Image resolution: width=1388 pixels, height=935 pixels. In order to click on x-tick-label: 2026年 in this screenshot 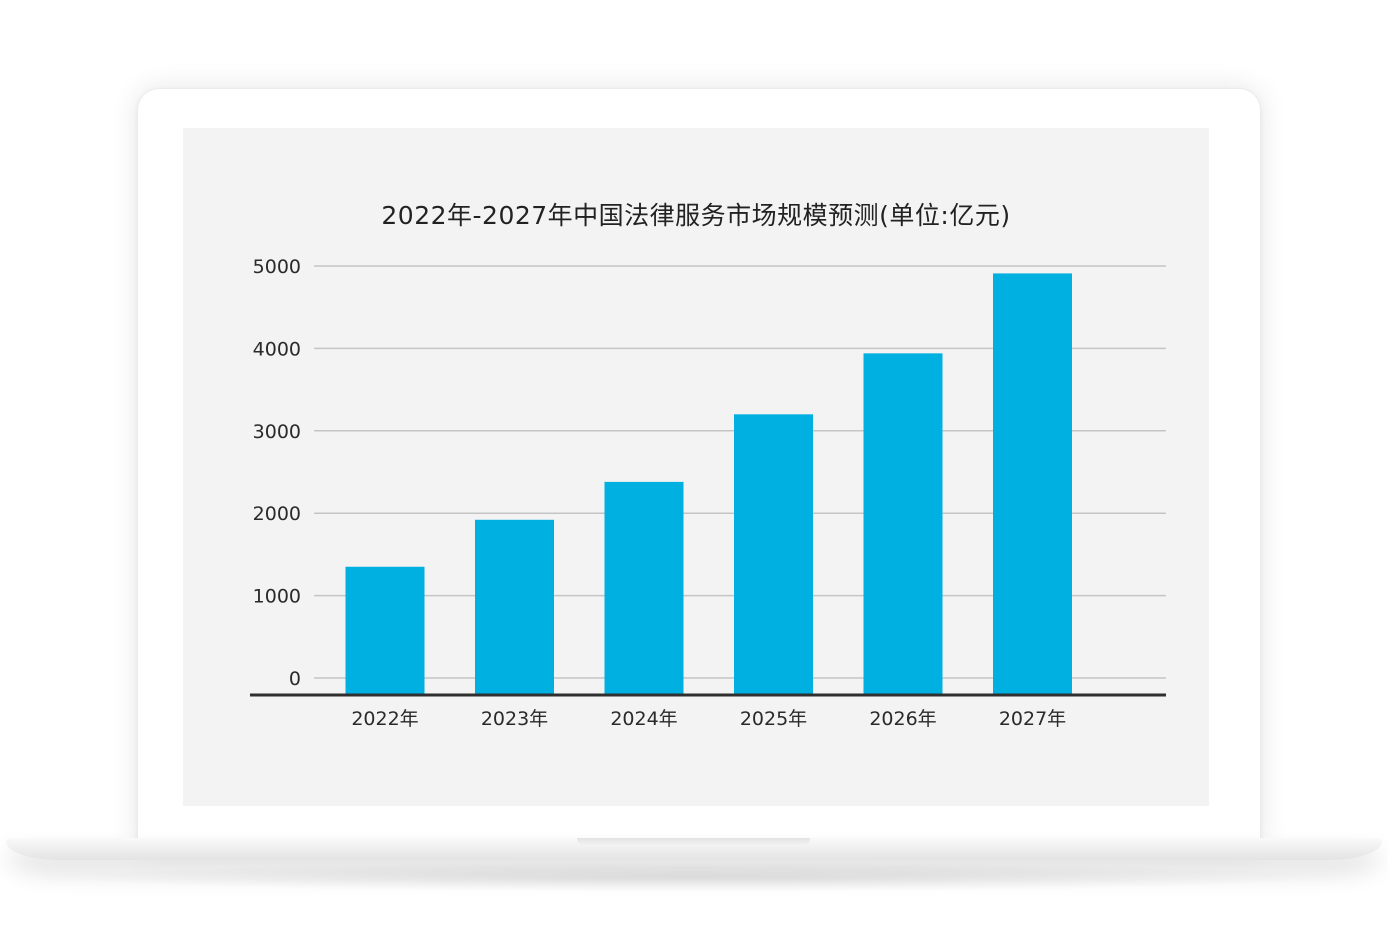, I will do `click(902, 719)`.